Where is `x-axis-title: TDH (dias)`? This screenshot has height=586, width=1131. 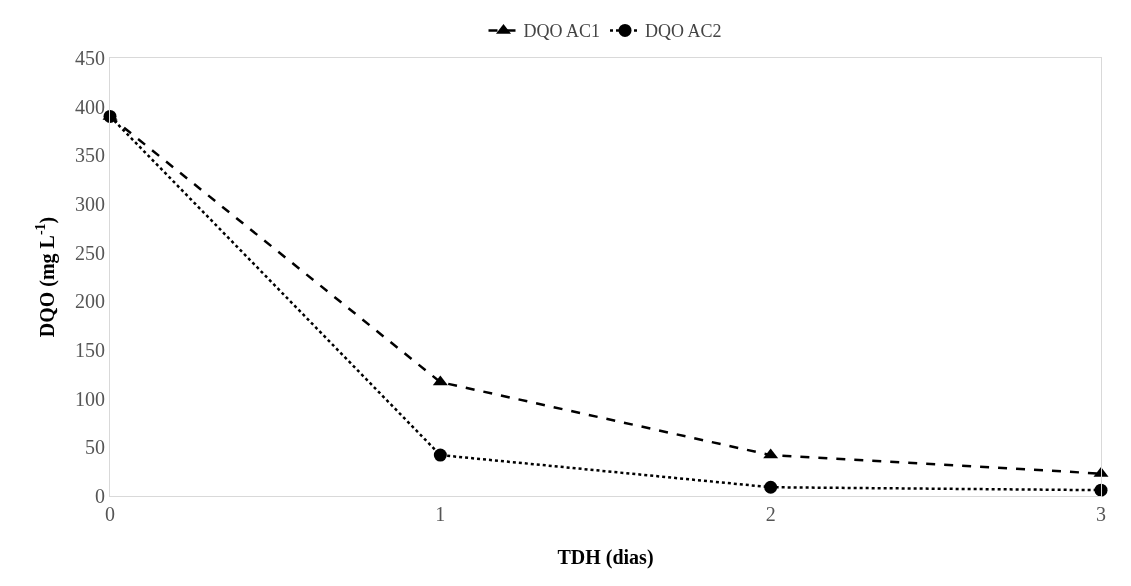
x-axis-title: TDH (dias) is located at coordinates (605, 557).